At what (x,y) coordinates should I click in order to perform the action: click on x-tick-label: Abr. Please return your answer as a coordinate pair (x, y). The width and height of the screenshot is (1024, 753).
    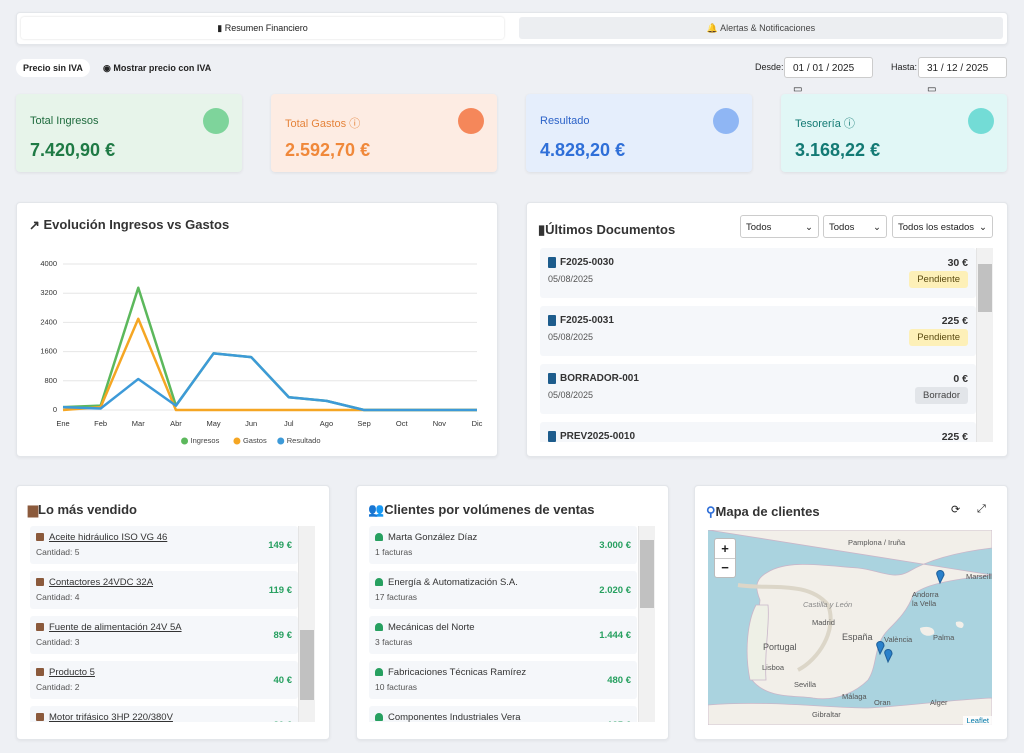
    Looking at the image, I should click on (176, 423).